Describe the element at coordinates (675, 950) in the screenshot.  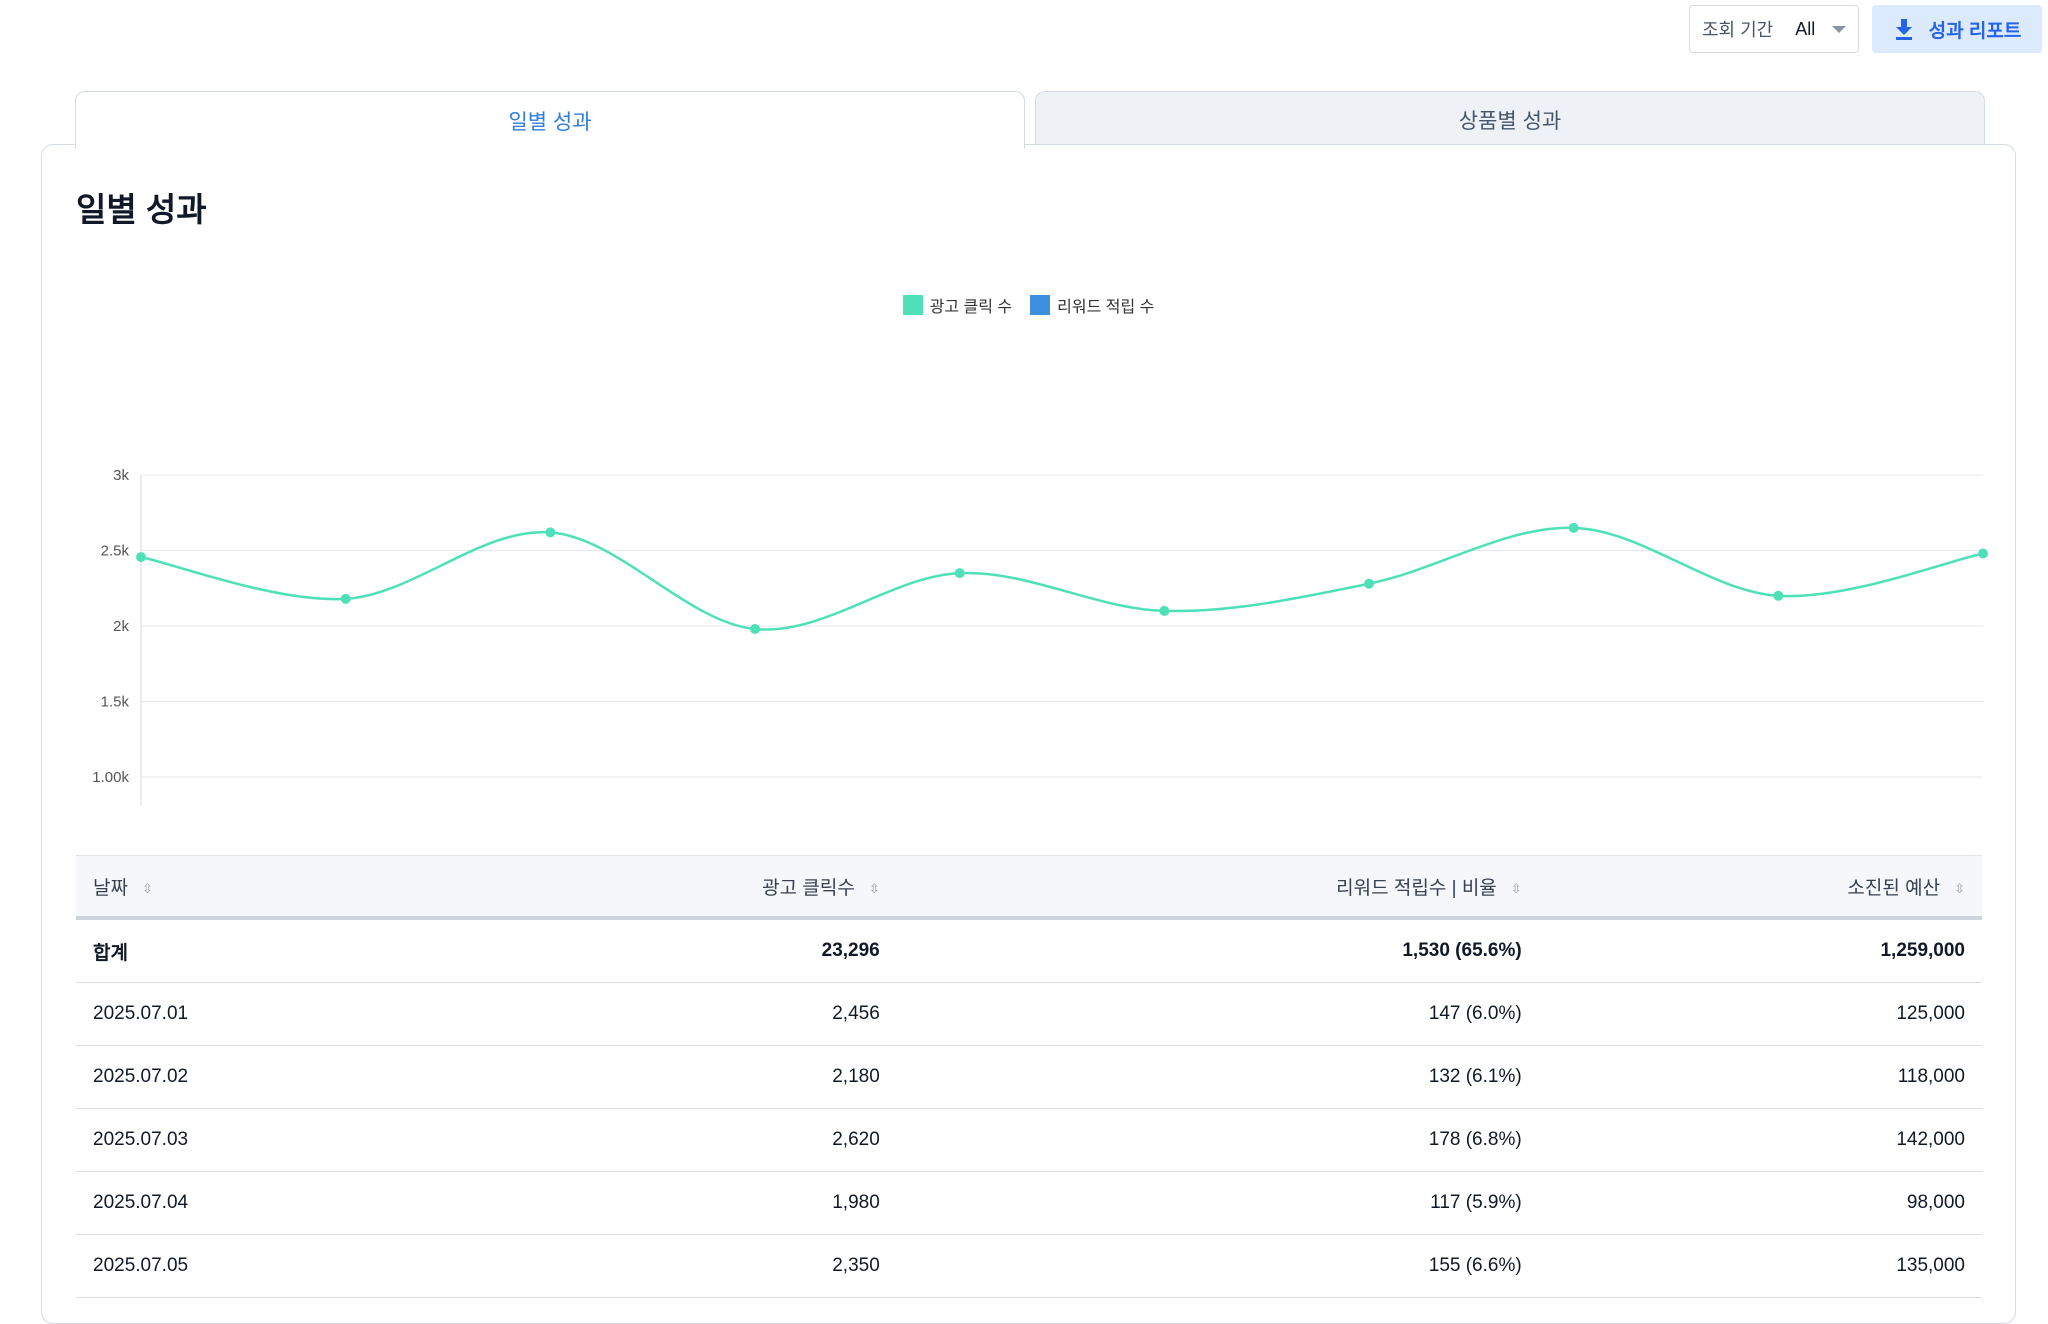
I see `total-clicks: 23,296` at that location.